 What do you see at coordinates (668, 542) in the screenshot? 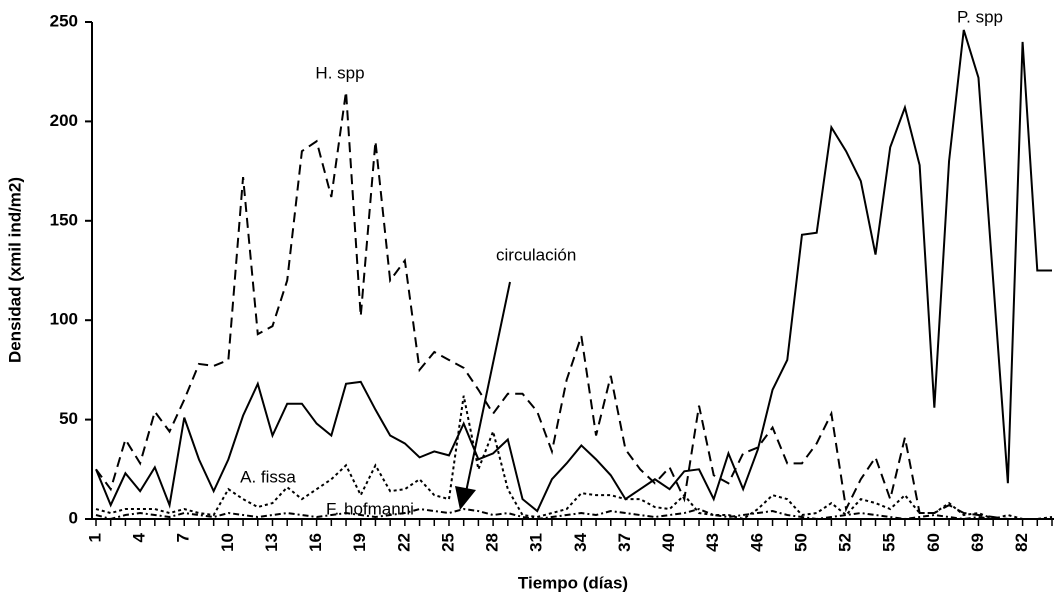
I see `x-tick-label: 40` at bounding box center [668, 542].